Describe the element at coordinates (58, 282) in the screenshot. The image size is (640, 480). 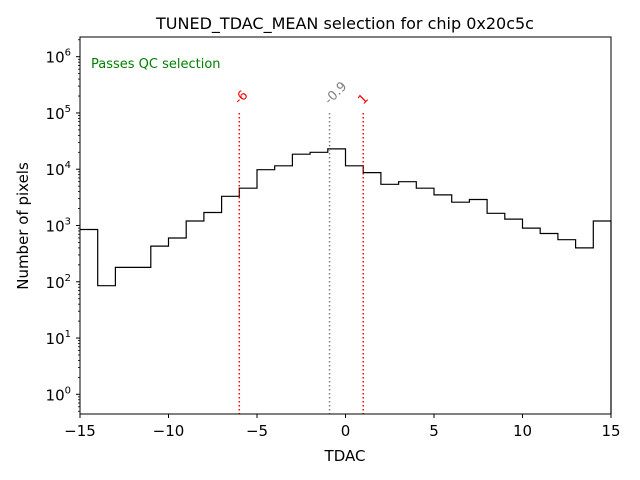
I see `y-tick-label: 10²` at that location.